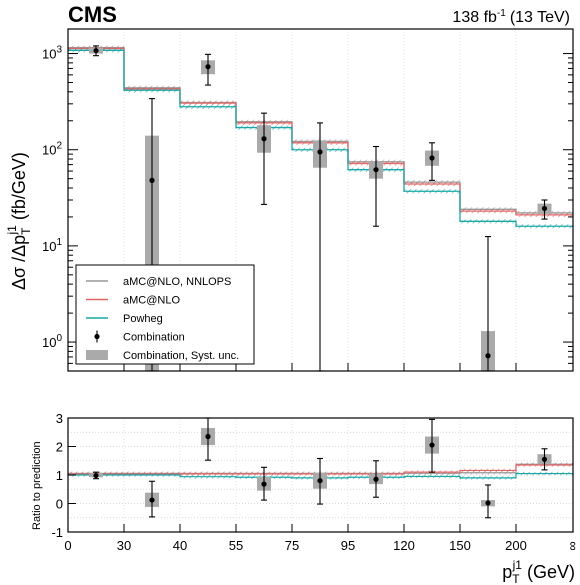 The height and width of the screenshot is (585, 580). What do you see at coordinates (59, 242) in the screenshot?
I see `main-ytick-label-exp-2: 1` at bounding box center [59, 242].